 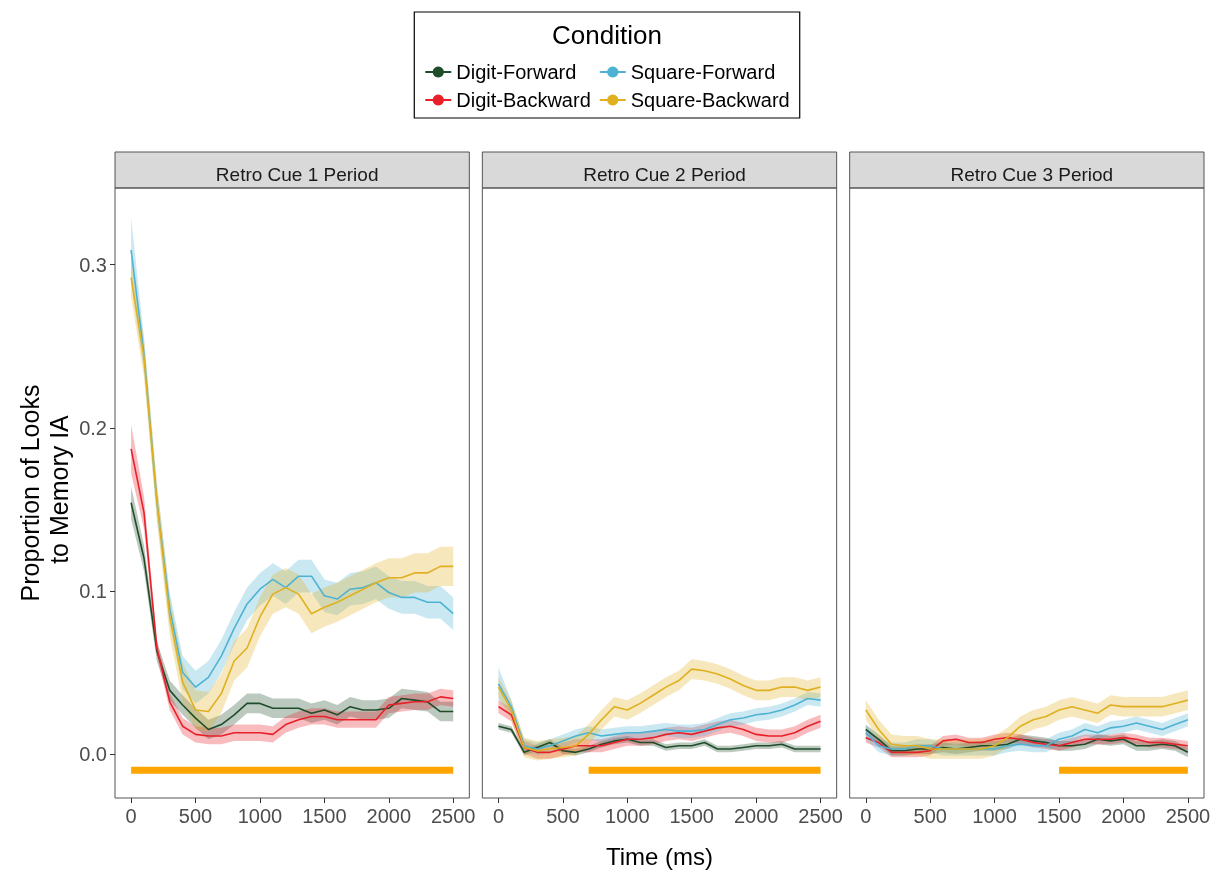 I want to click on chart-title: Retro Cue 3 Period, so click(x=1032, y=174).